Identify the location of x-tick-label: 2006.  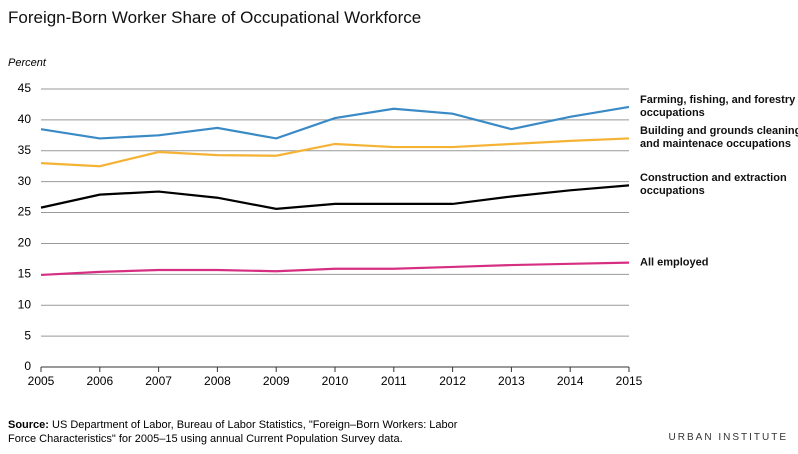
(99, 381).